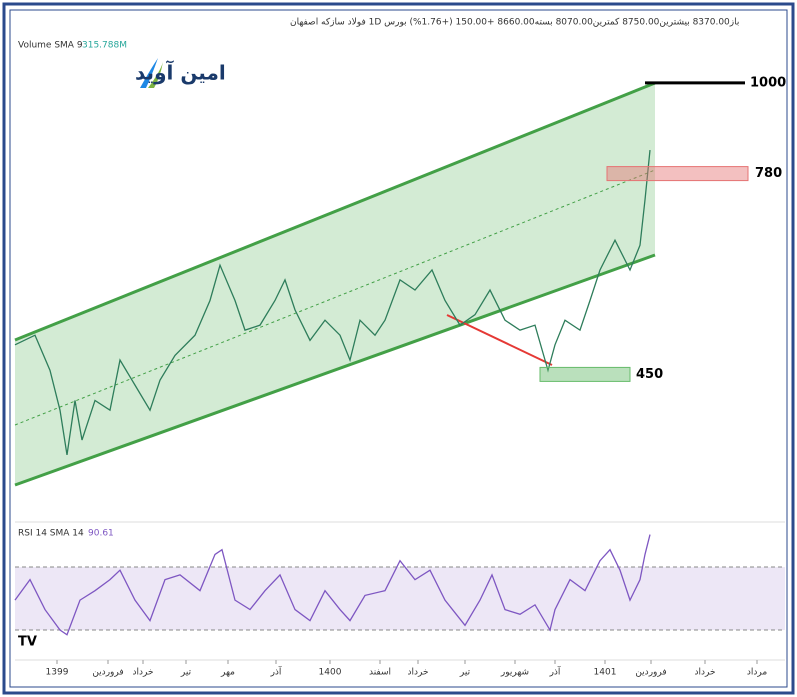  I want to click on x-tick-label: مرداد, so click(757, 673).